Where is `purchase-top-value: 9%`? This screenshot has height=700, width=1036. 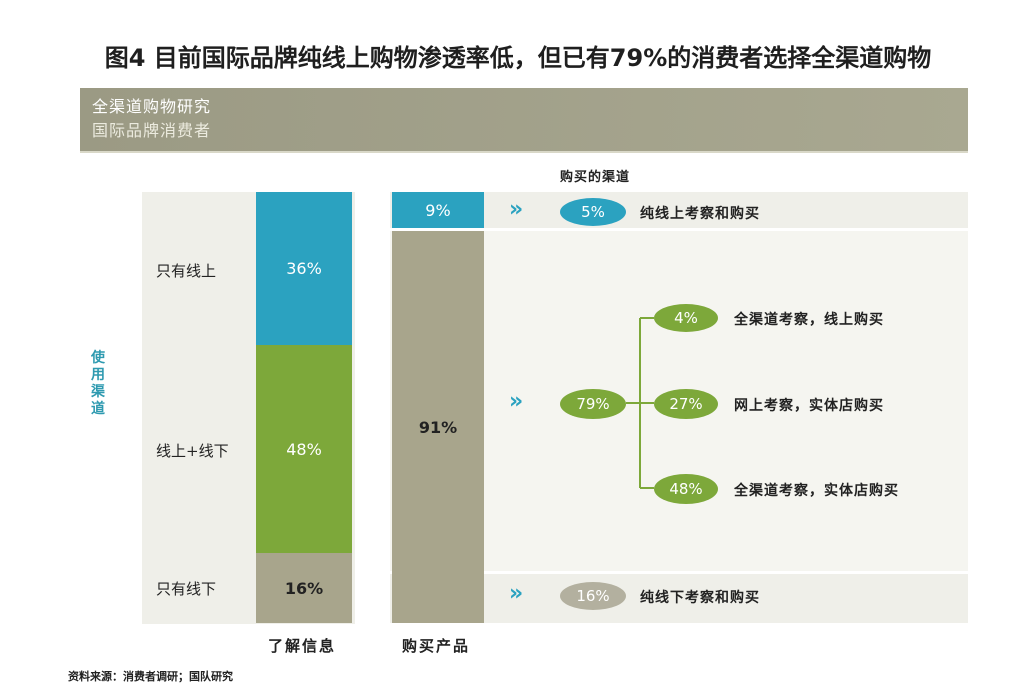
purchase-top-value: 9% is located at coordinates (438, 210).